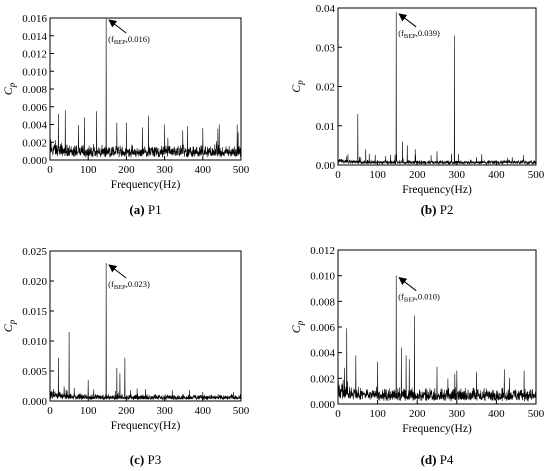 Image resolution: width=550 pixels, height=471 pixels. What do you see at coordinates (34, 312) in the screenshot?
I see `y-tick-label: 0.015` at bounding box center [34, 312].